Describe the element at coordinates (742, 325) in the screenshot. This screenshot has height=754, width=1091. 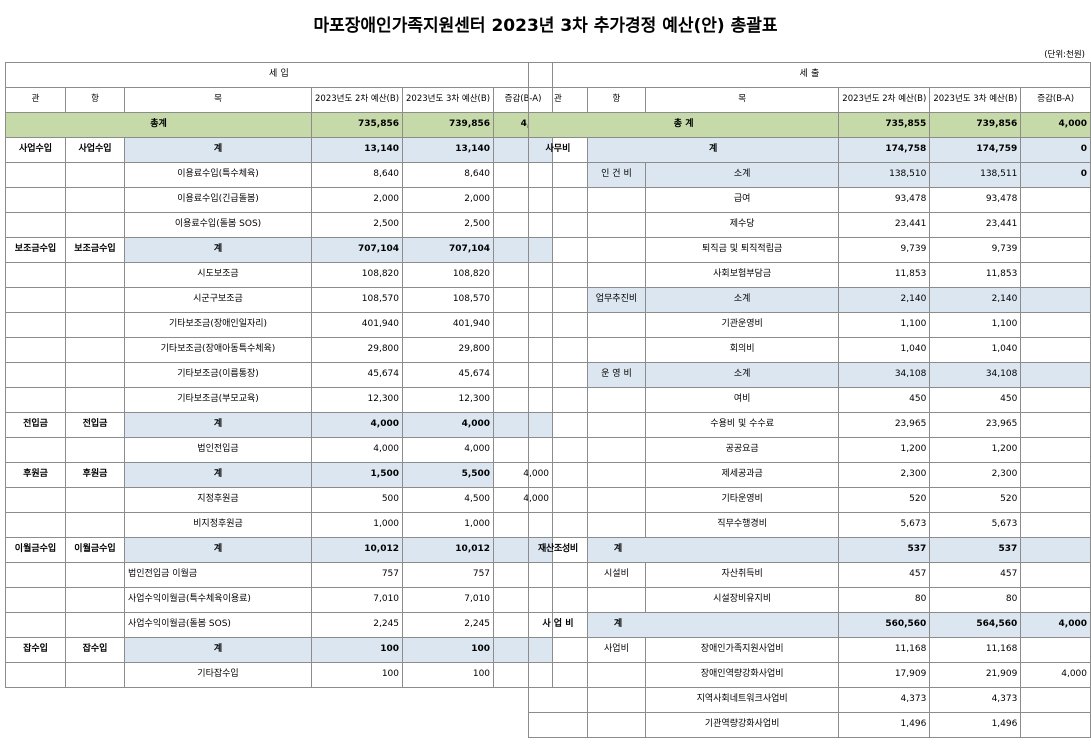
I see `expense-mok: 기관운영비` at that location.